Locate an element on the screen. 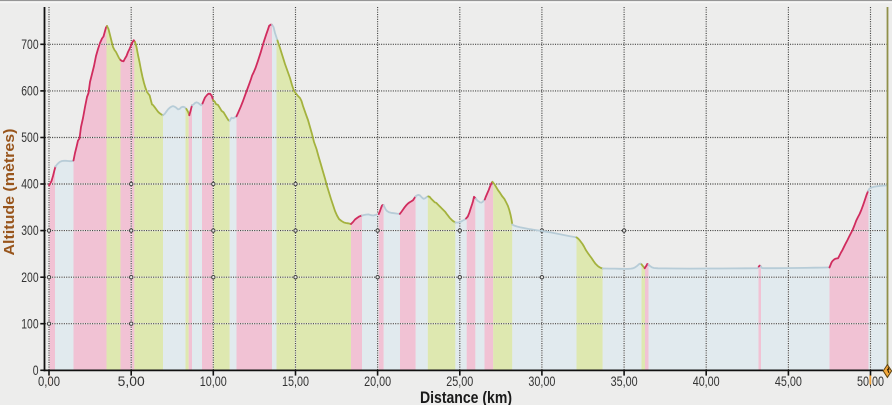  svg-text: Altitude (mètres) is located at coordinates (9, 192).